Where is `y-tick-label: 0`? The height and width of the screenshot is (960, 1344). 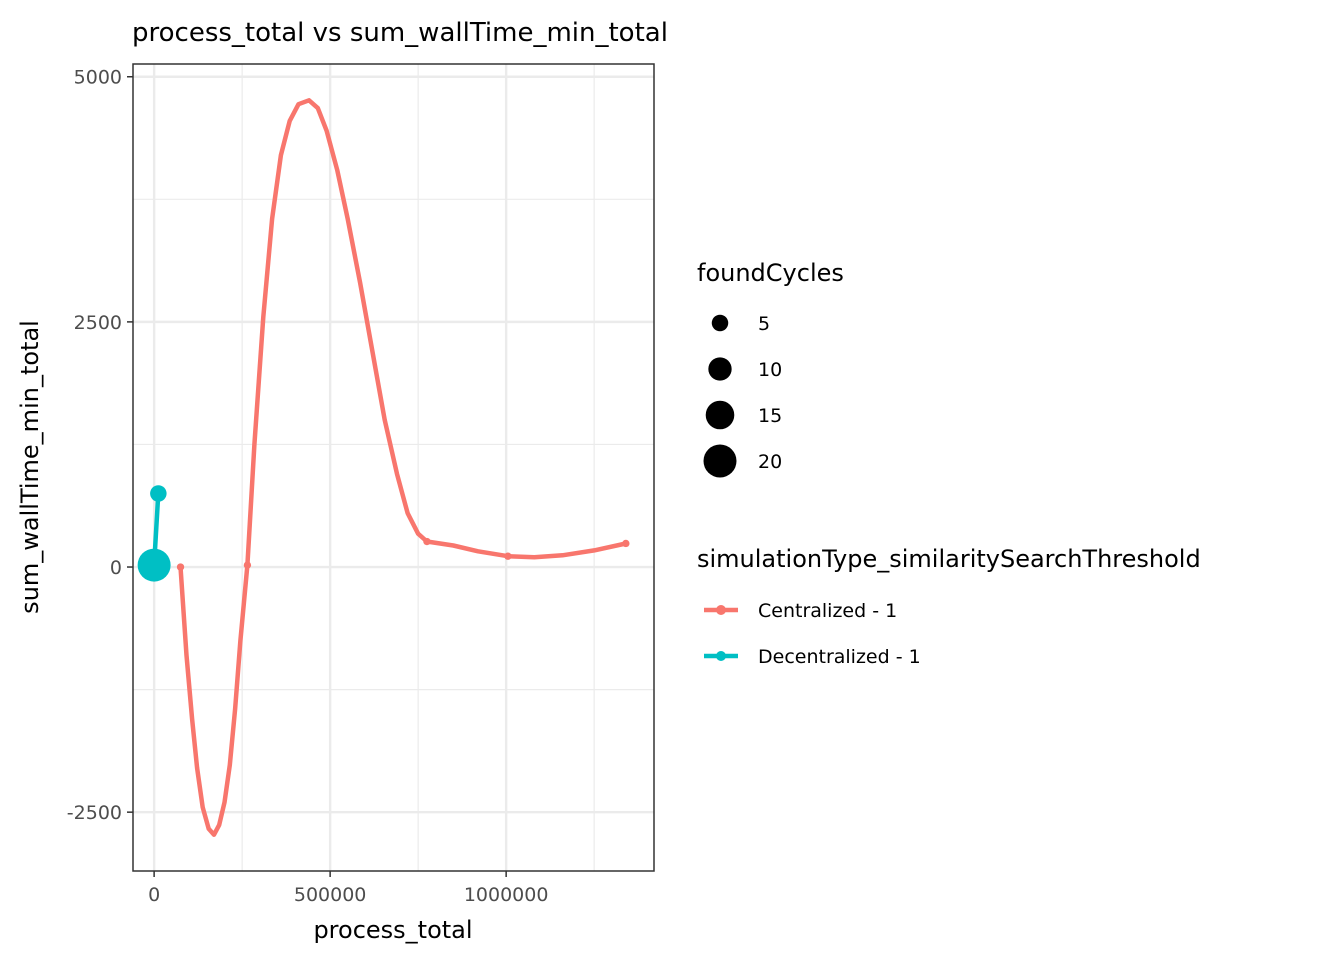 y-tick-label: 0 is located at coordinates (116, 568).